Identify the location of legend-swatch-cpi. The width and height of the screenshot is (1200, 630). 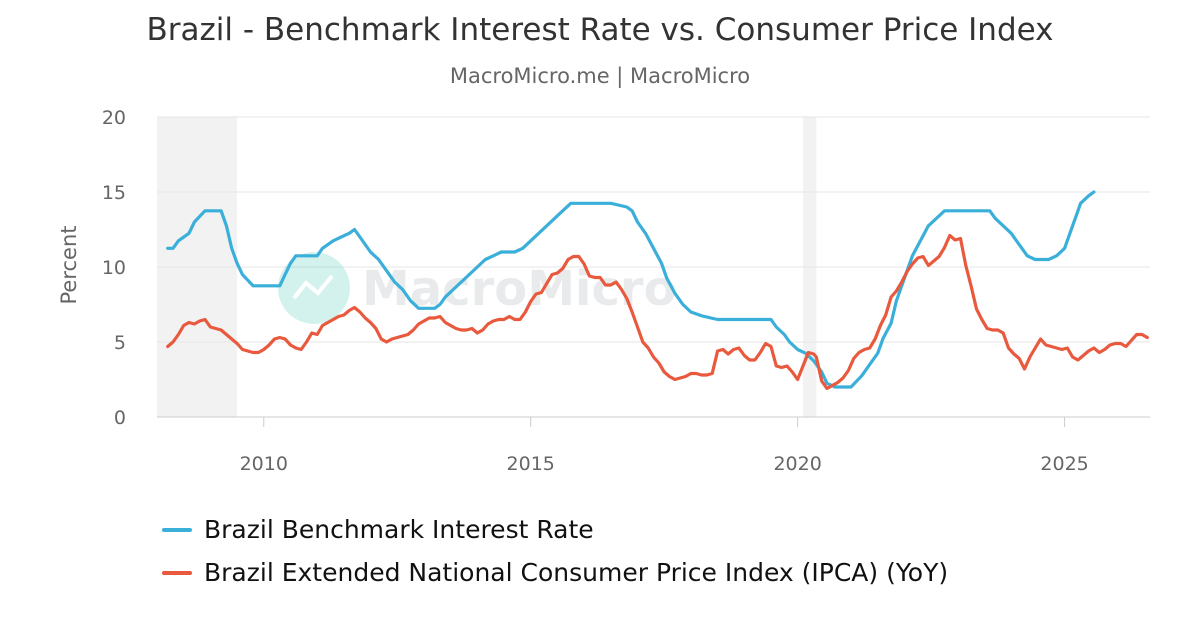
(177, 572).